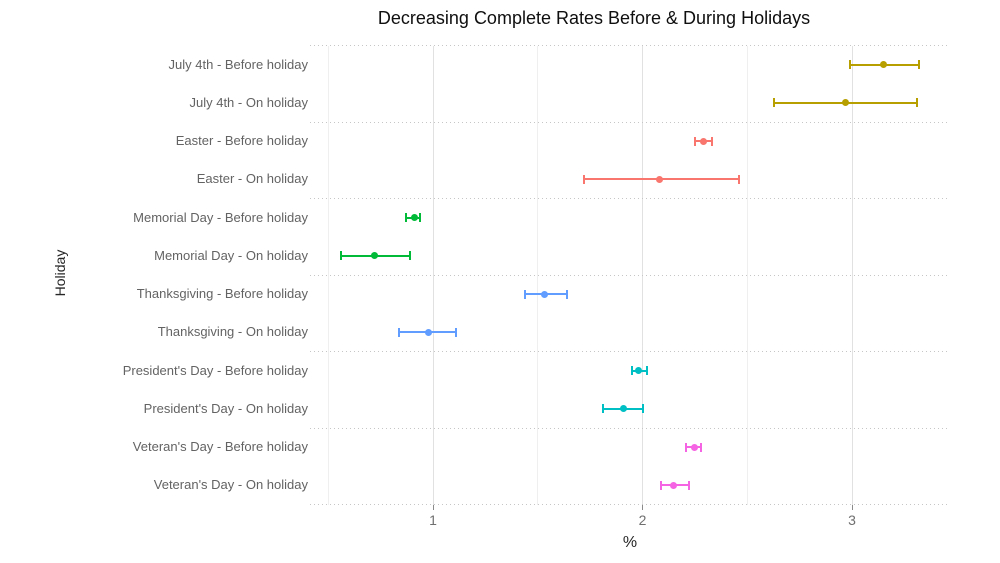 Image resolution: width=1000 pixels, height=563 pixels. Describe the element at coordinates (220, 447) in the screenshot. I see `y-axis-category-label: Veteran's Day - Before holiday` at that location.